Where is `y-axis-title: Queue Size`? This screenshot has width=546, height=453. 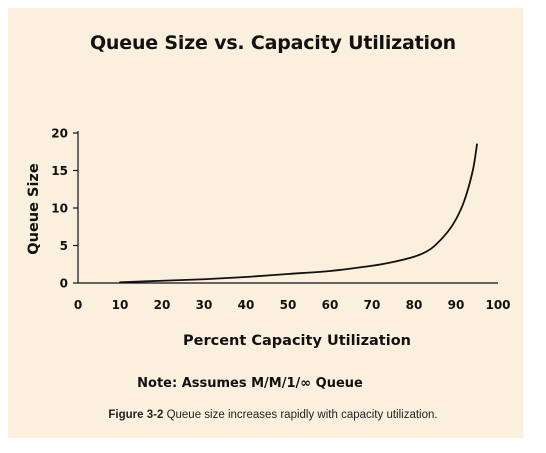
y-axis-title: Queue Size is located at coordinates (34, 209).